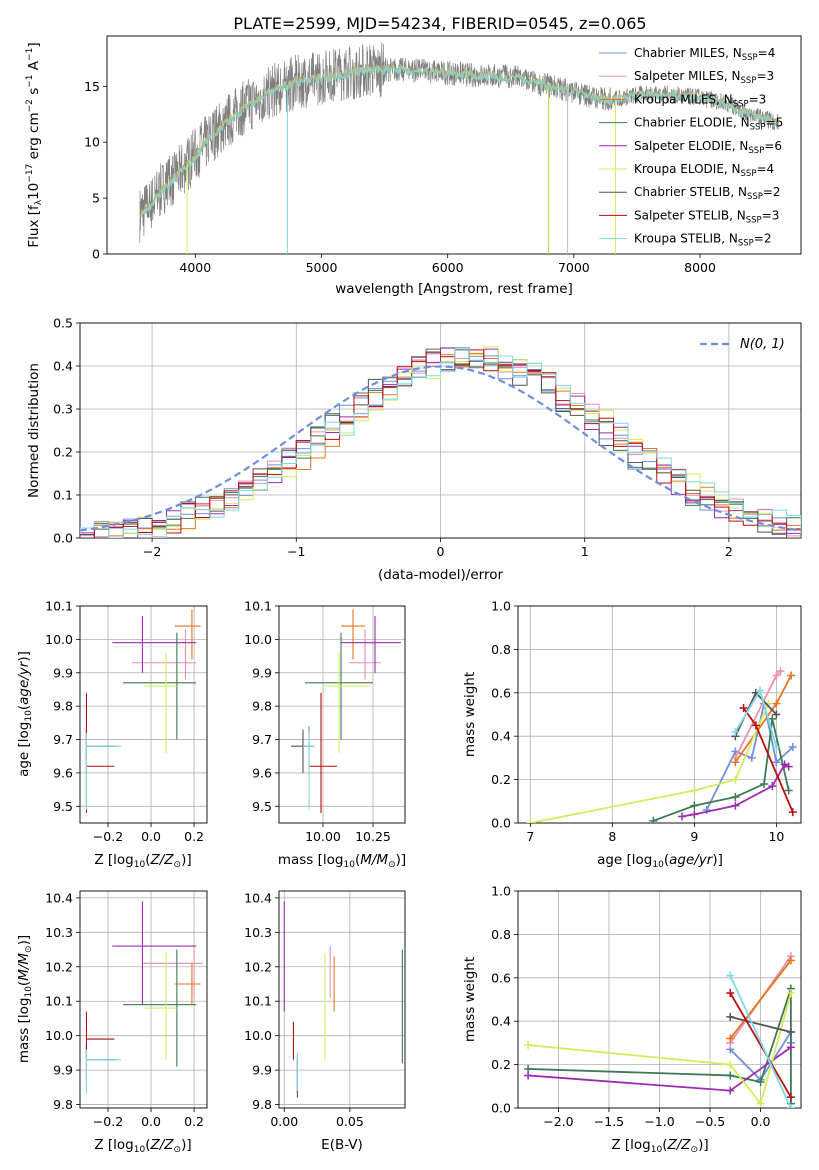  What do you see at coordinates (34, 430) in the screenshot?
I see `hist-y-label: Normed distribution` at bounding box center [34, 430].